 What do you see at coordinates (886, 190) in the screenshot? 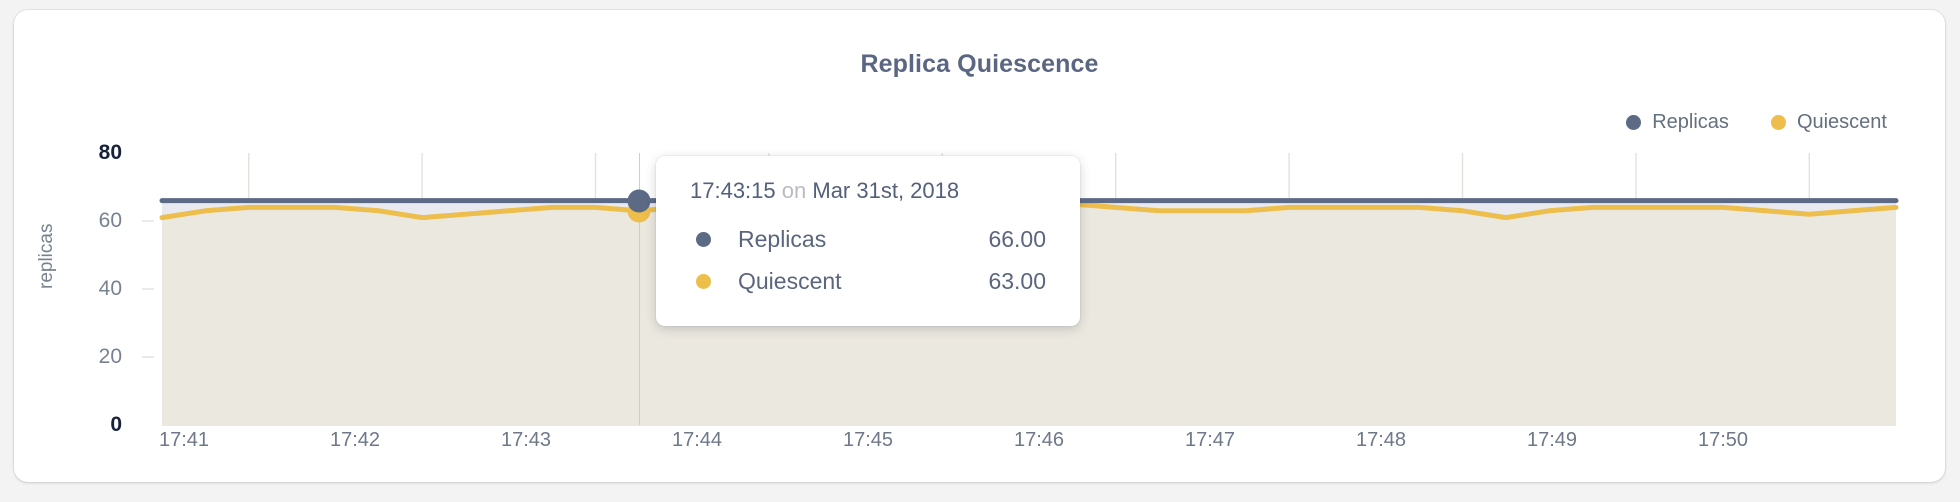
I see `tooltip-date: Mar 31st, 2018` at bounding box center [886, 190].